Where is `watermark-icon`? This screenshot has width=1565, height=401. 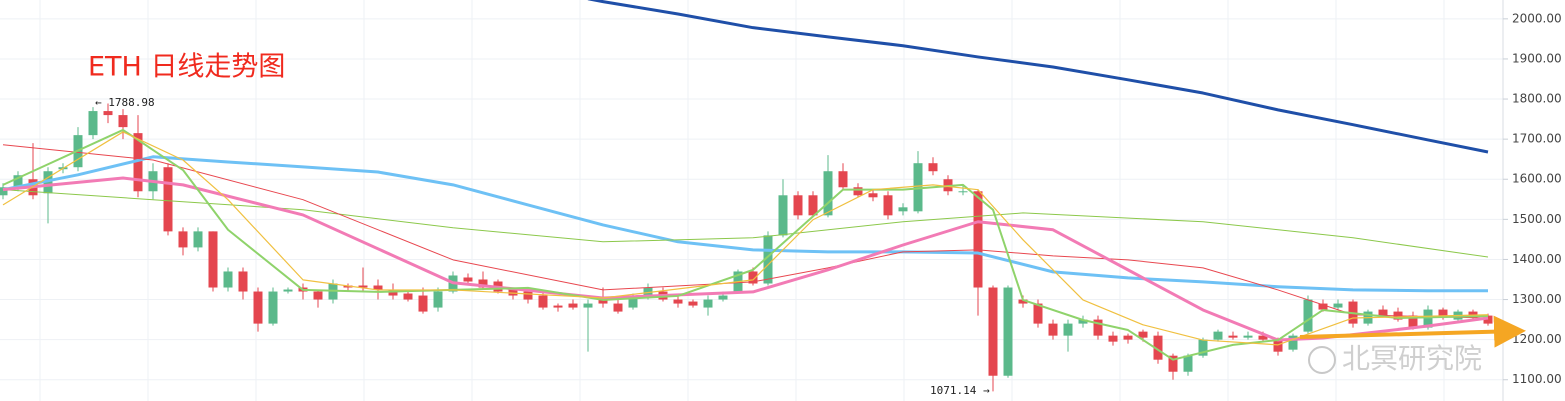 watermark-icon is located at coordinates (1322, 360).